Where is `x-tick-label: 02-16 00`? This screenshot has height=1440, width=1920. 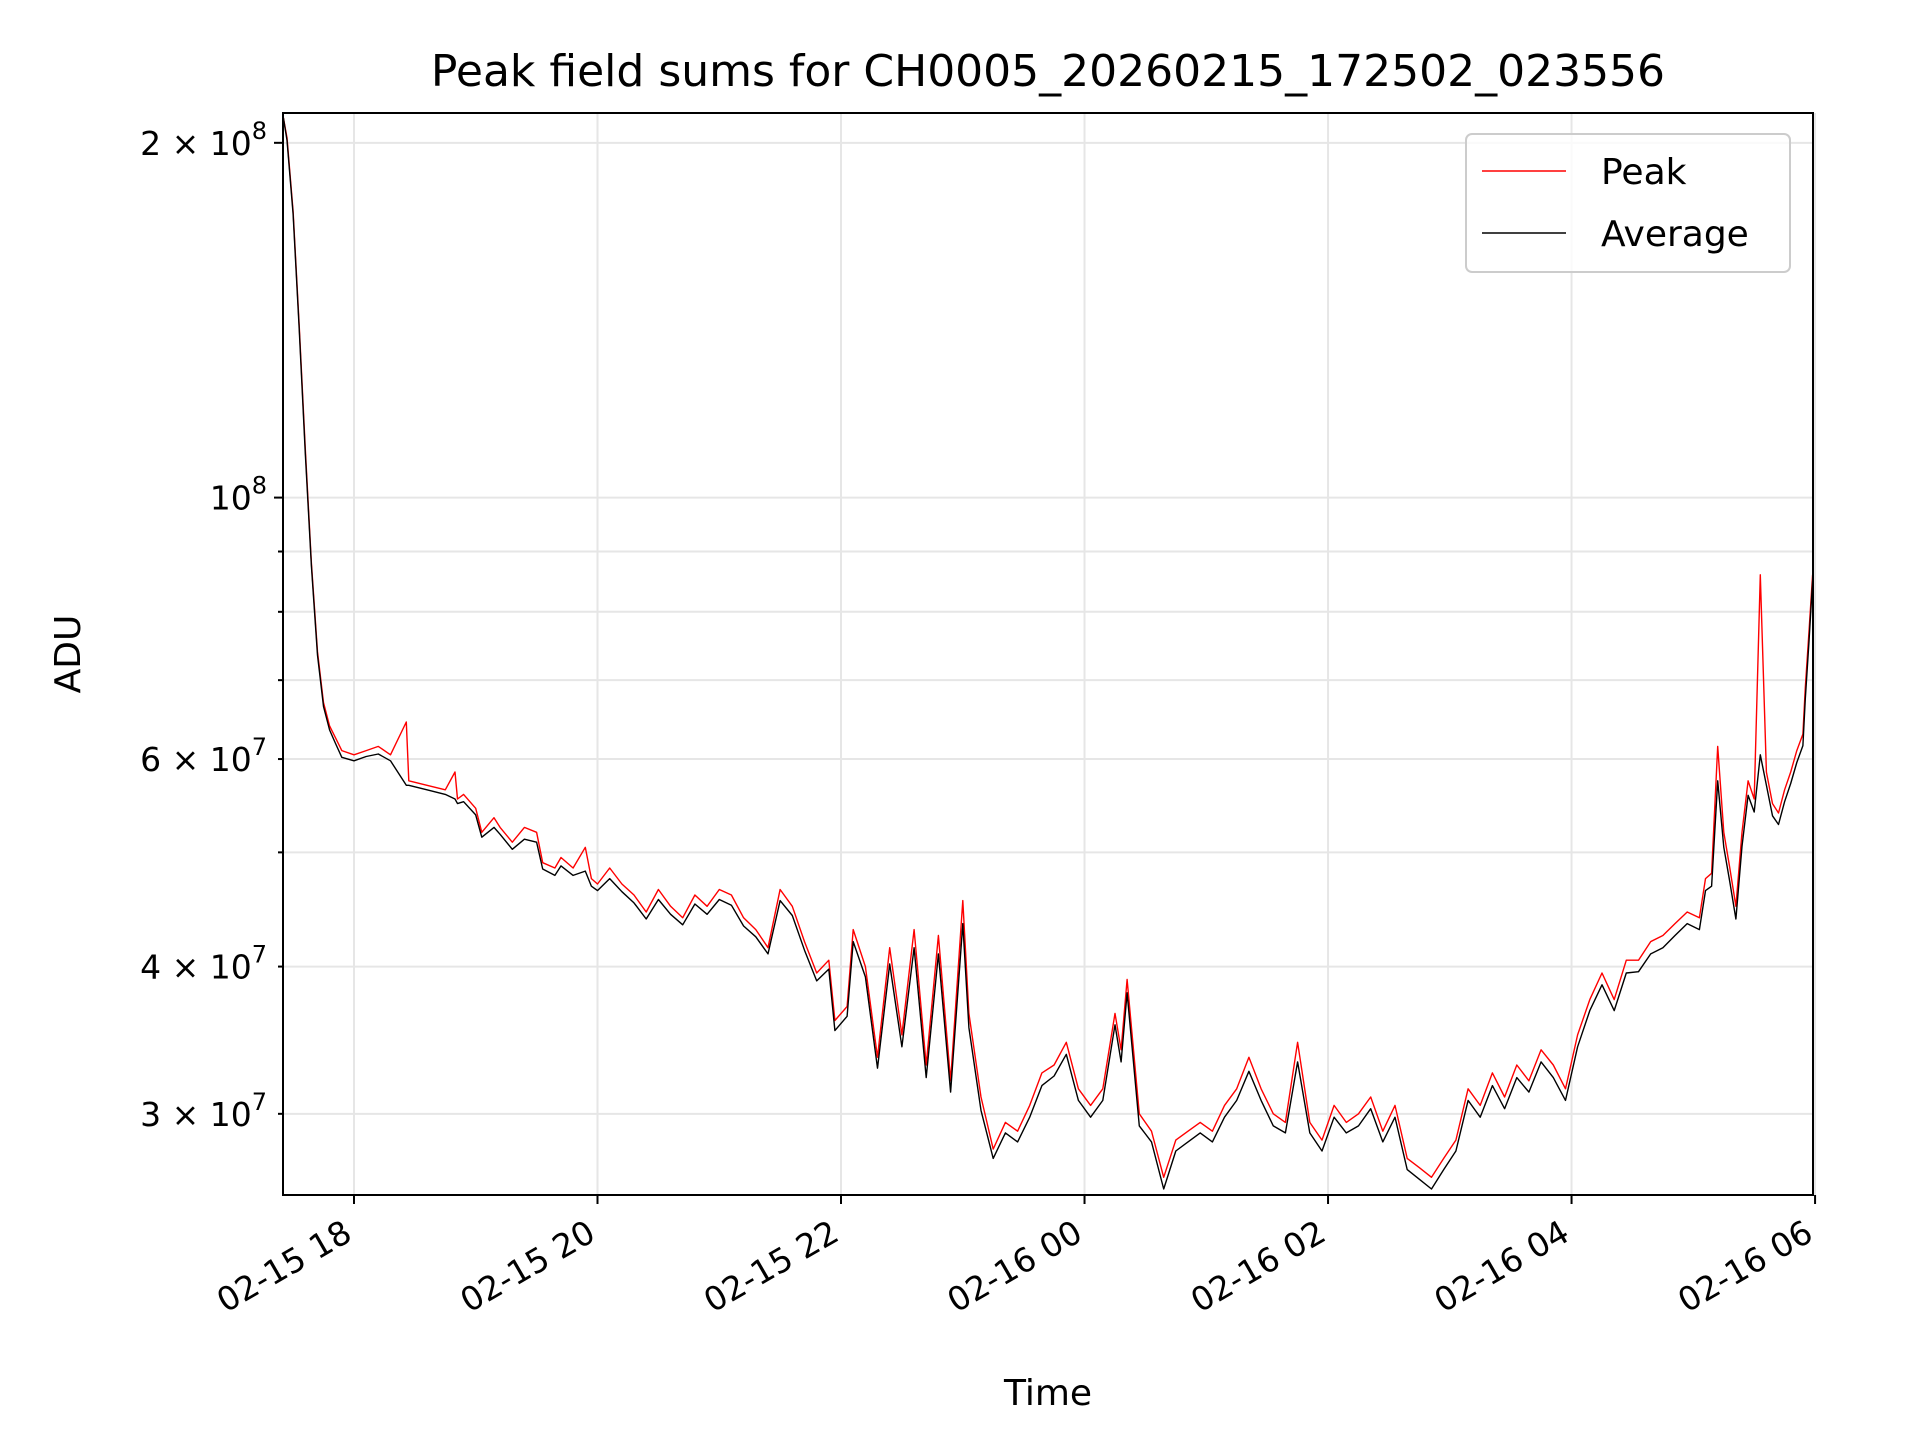 x-tick-label: 02-16 00 is located at coordinates (1015, 1266).